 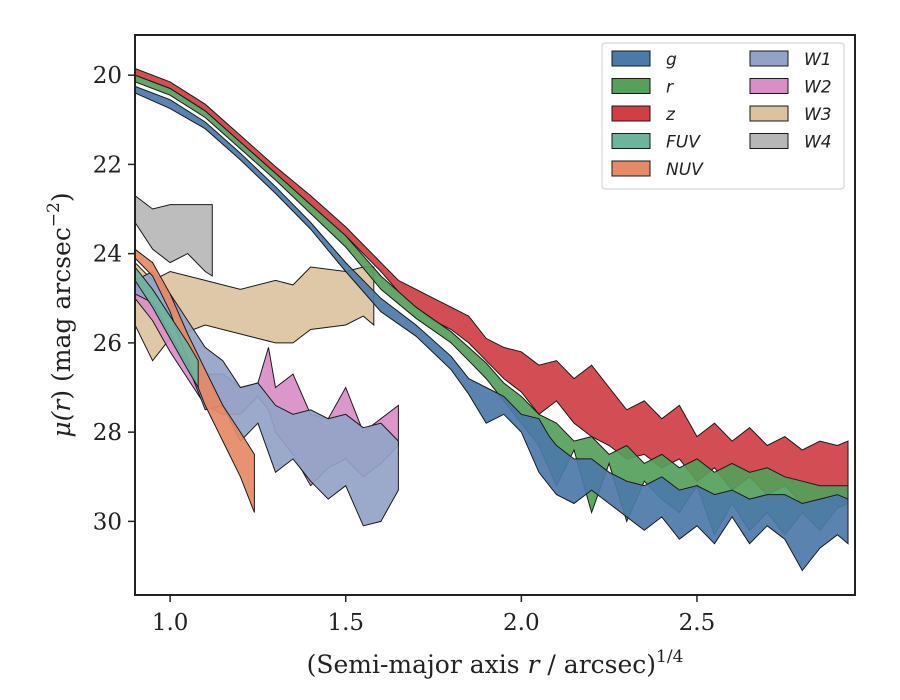 I want to click on legend-label-g: g, so click(x=671, y=60).